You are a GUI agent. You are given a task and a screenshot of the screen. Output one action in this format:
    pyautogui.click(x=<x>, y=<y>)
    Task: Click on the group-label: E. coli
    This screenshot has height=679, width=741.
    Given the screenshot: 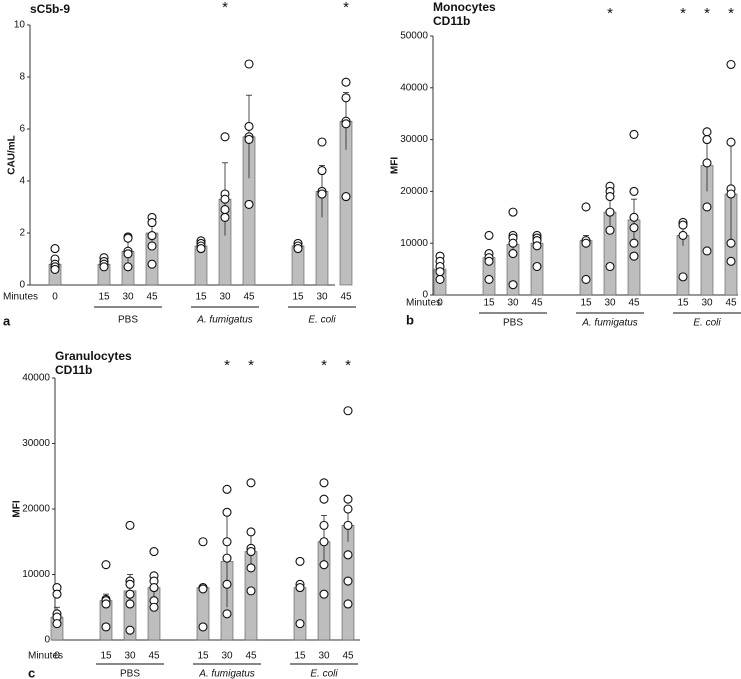 What is the action you would take?
    pyautogui.click(x=707, y=323)
    